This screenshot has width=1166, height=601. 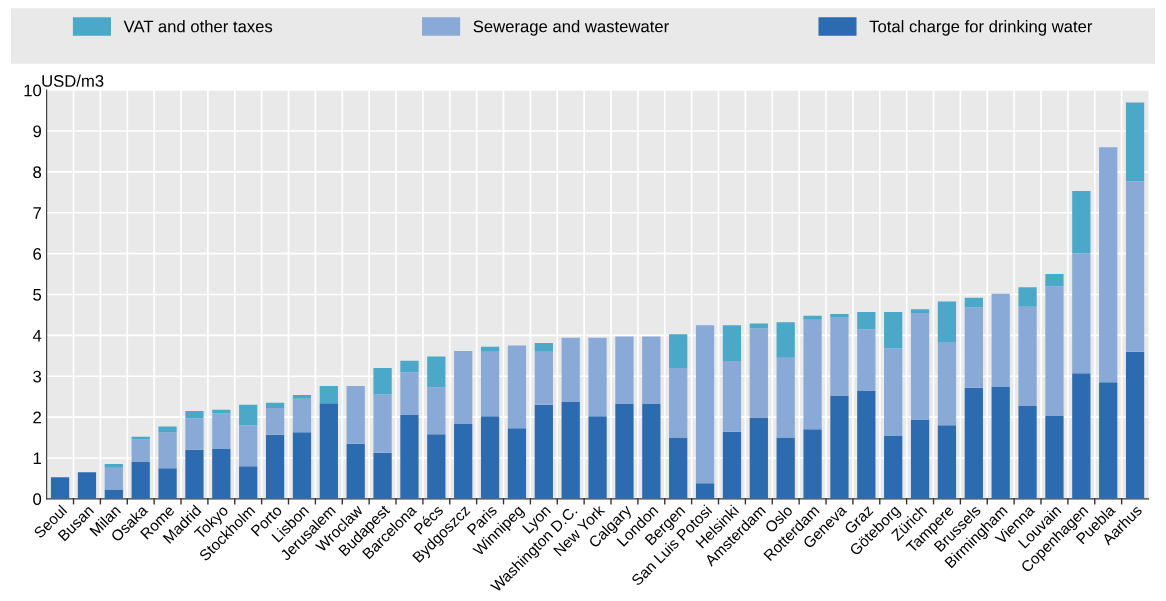 What do you see at coordinates (571, 28) in the screenshot?
I see `legend-label: Sewerage and wastewater` at bounding box center [571, 28].